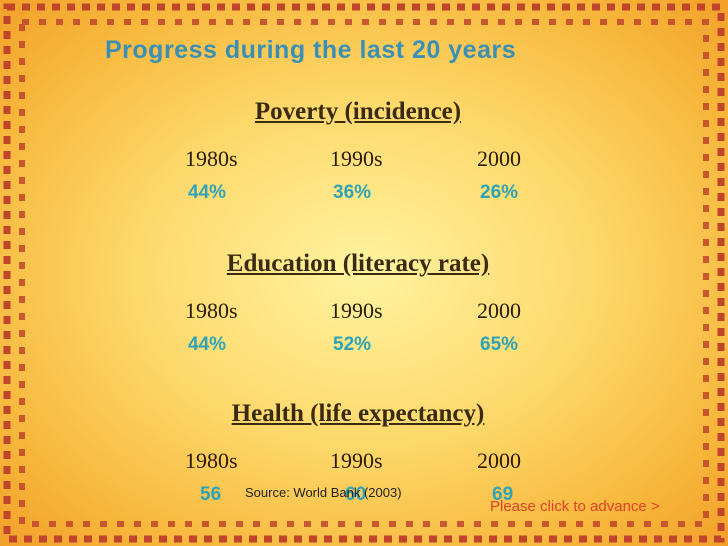  I want to click on slide-title: Progress during the last 20 years, so click(311, 50).